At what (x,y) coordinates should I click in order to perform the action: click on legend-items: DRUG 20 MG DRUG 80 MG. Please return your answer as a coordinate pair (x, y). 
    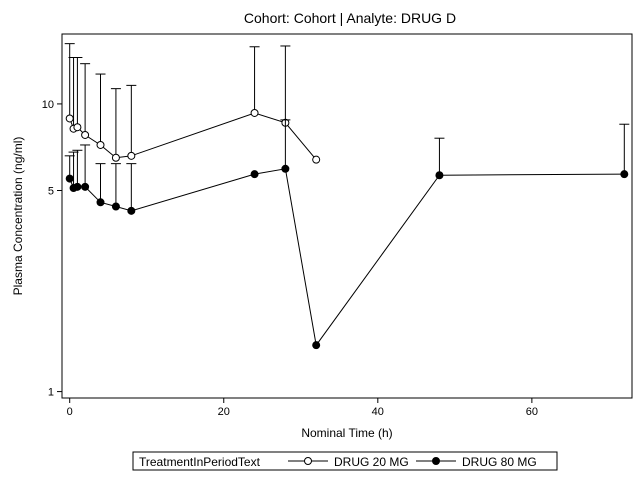
    Looking at the image, I should click on (412, 462).